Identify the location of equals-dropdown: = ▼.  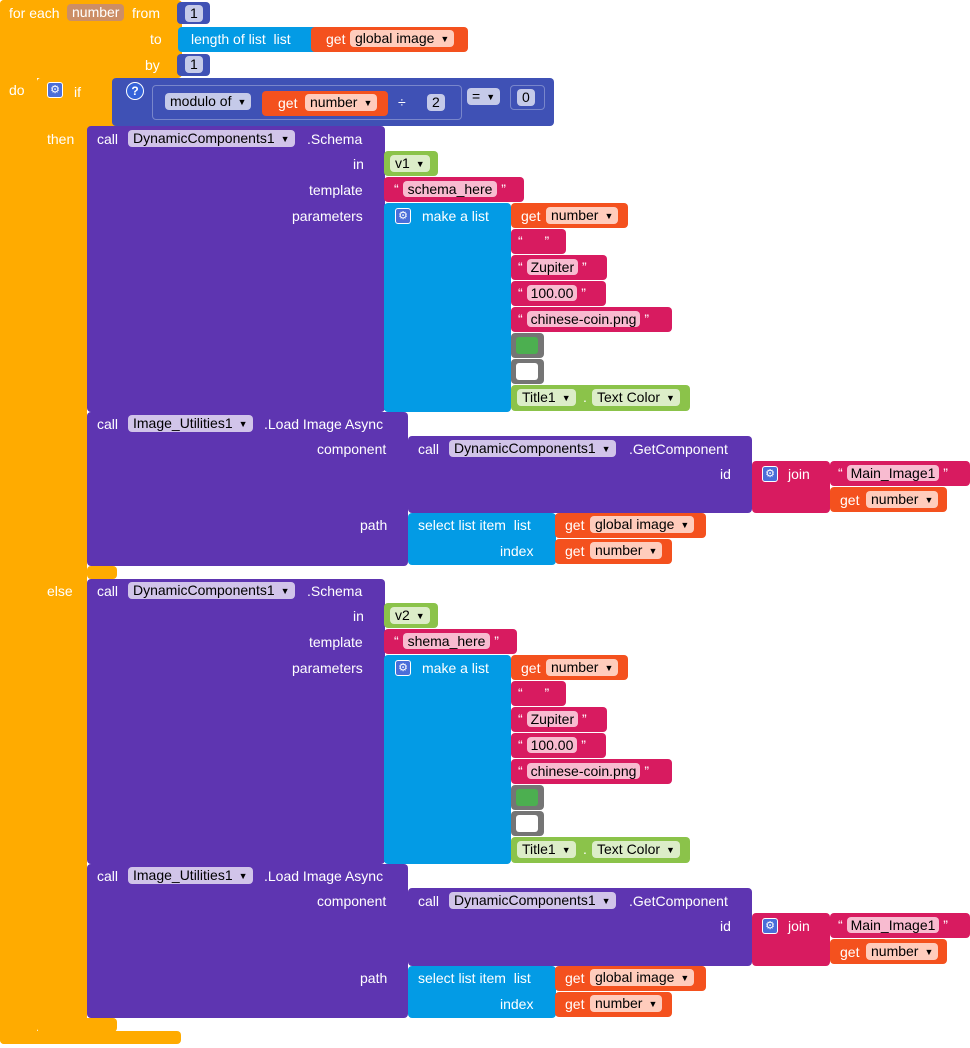
(484, 96).